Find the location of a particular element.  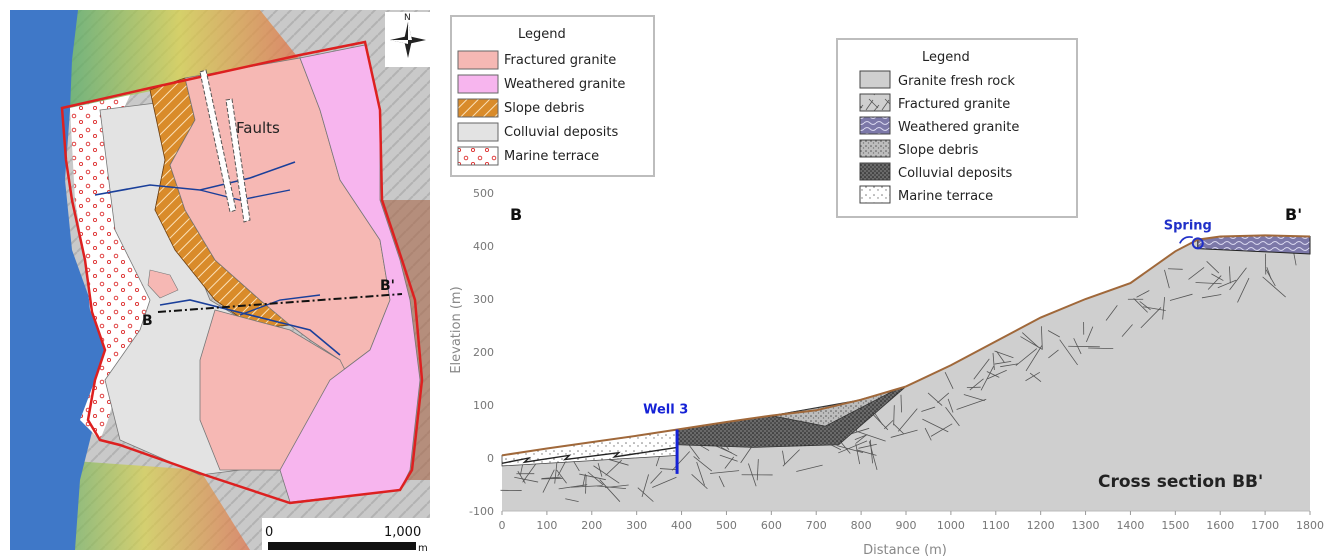

x-tick-label: 400 is located at coordinates (681, 525).